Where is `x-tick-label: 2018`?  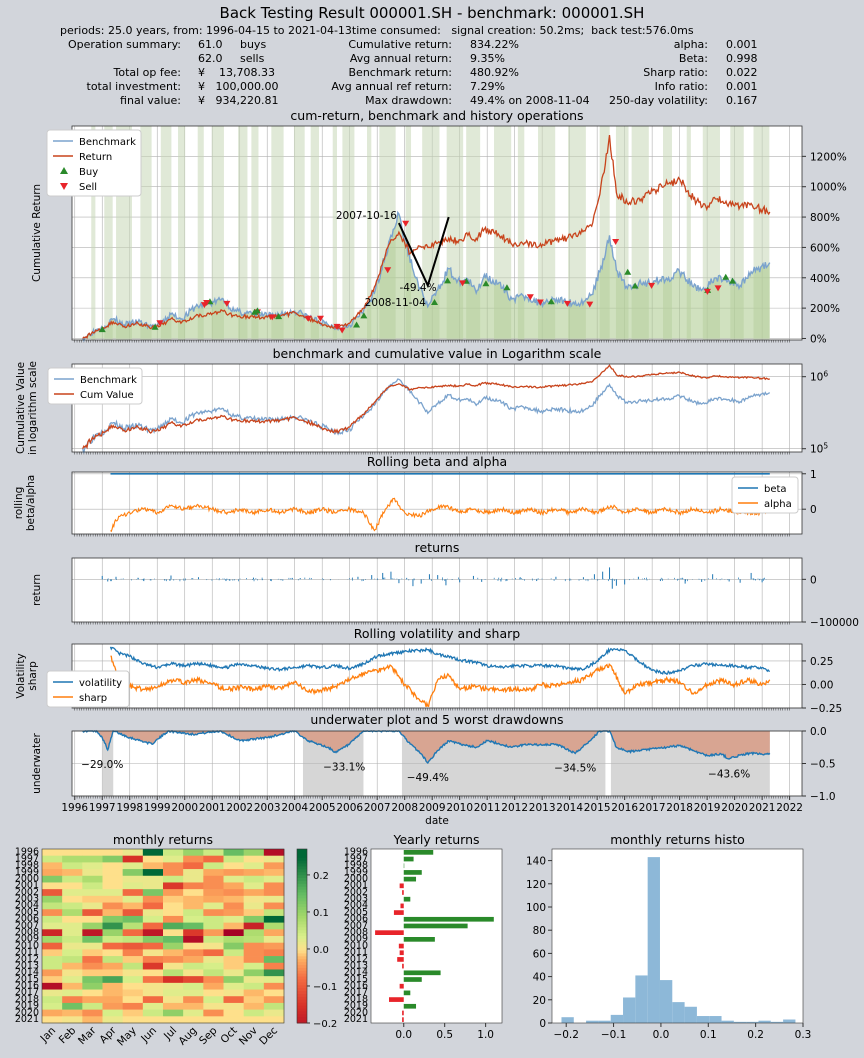
x-tick-label: 2018 is located at coordinates (679, 808).